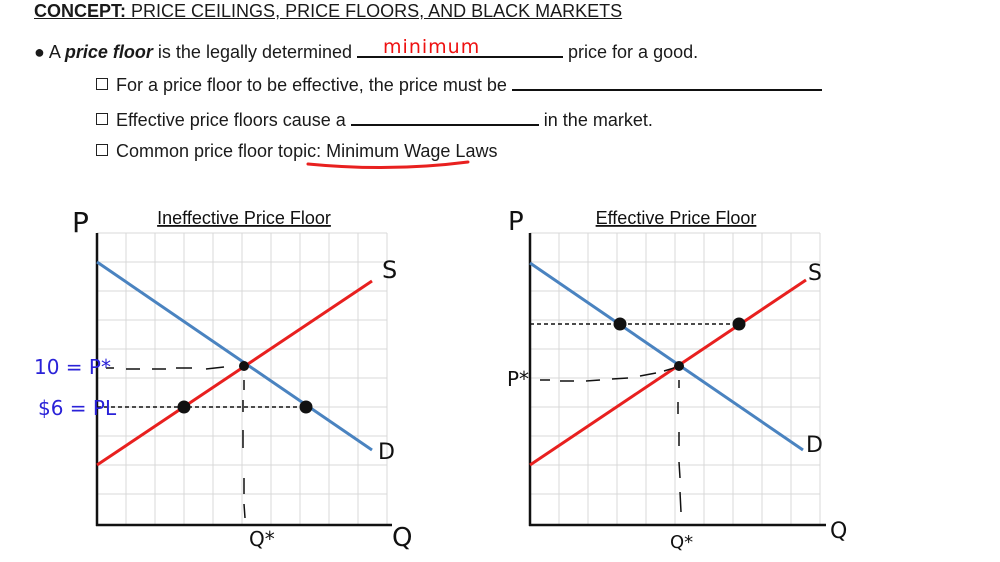 This screenshot has width=1000, height=562. I want to click on right-qs-point, so click(739, 324).